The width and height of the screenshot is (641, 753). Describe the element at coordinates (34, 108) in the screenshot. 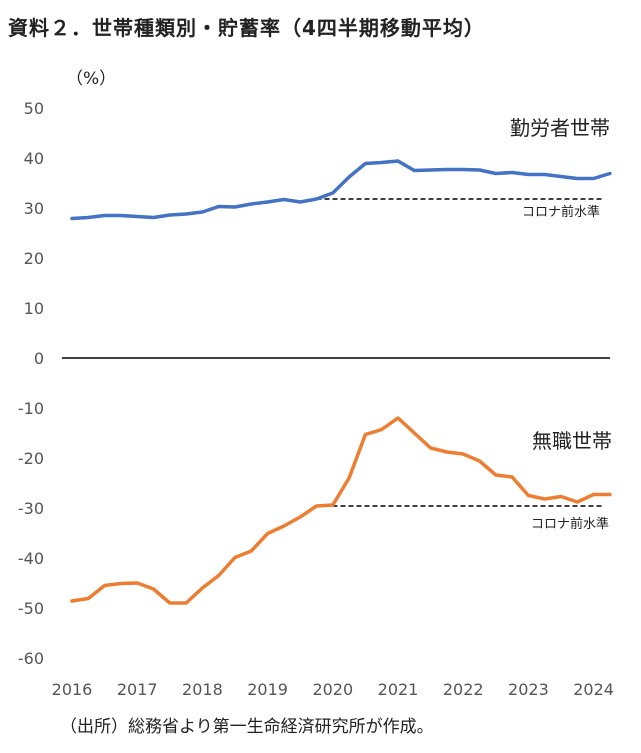

I see `y-tick-label: 50` at that location.